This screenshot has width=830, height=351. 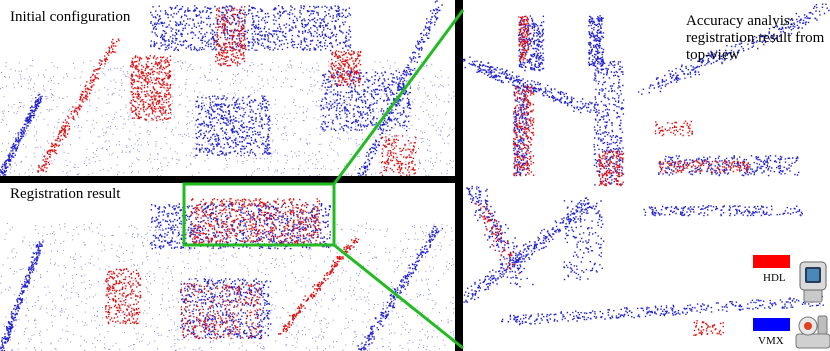 I want to click on hdl-scanner-icon, so click(x=813, y=282).